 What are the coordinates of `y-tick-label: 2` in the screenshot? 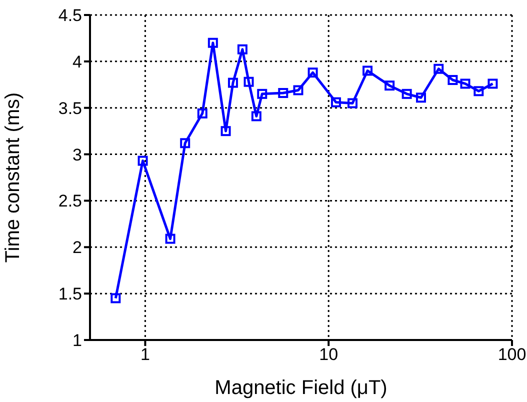 It's located at (77, 248).